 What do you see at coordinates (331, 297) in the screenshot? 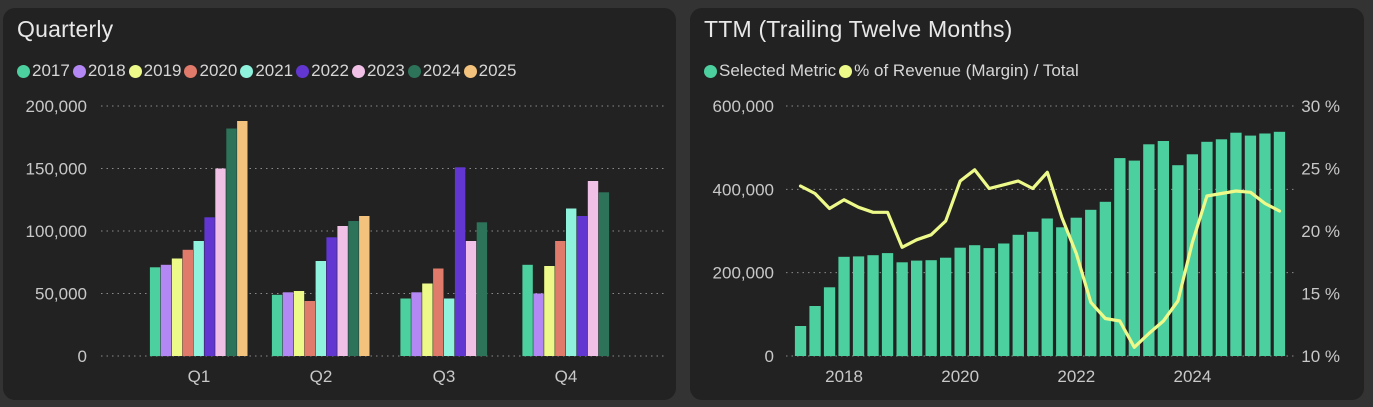
I see `bar-q2-2022` at bounding box center [331, 297].